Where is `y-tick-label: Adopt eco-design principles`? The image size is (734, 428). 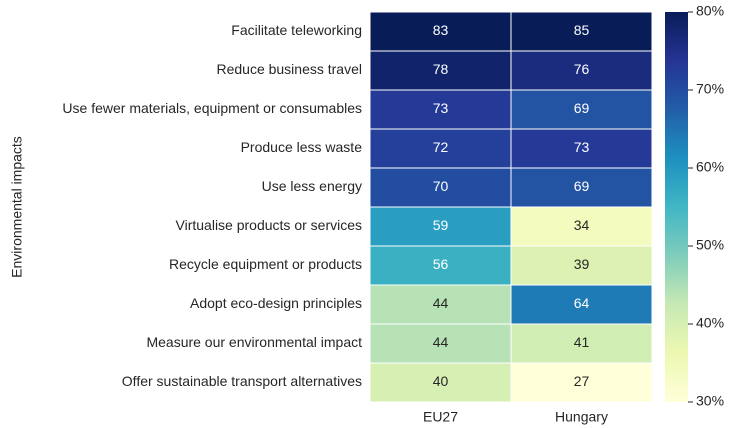 y-tick-label: Adopt eco-design principles is located at coordinates (276, 303).